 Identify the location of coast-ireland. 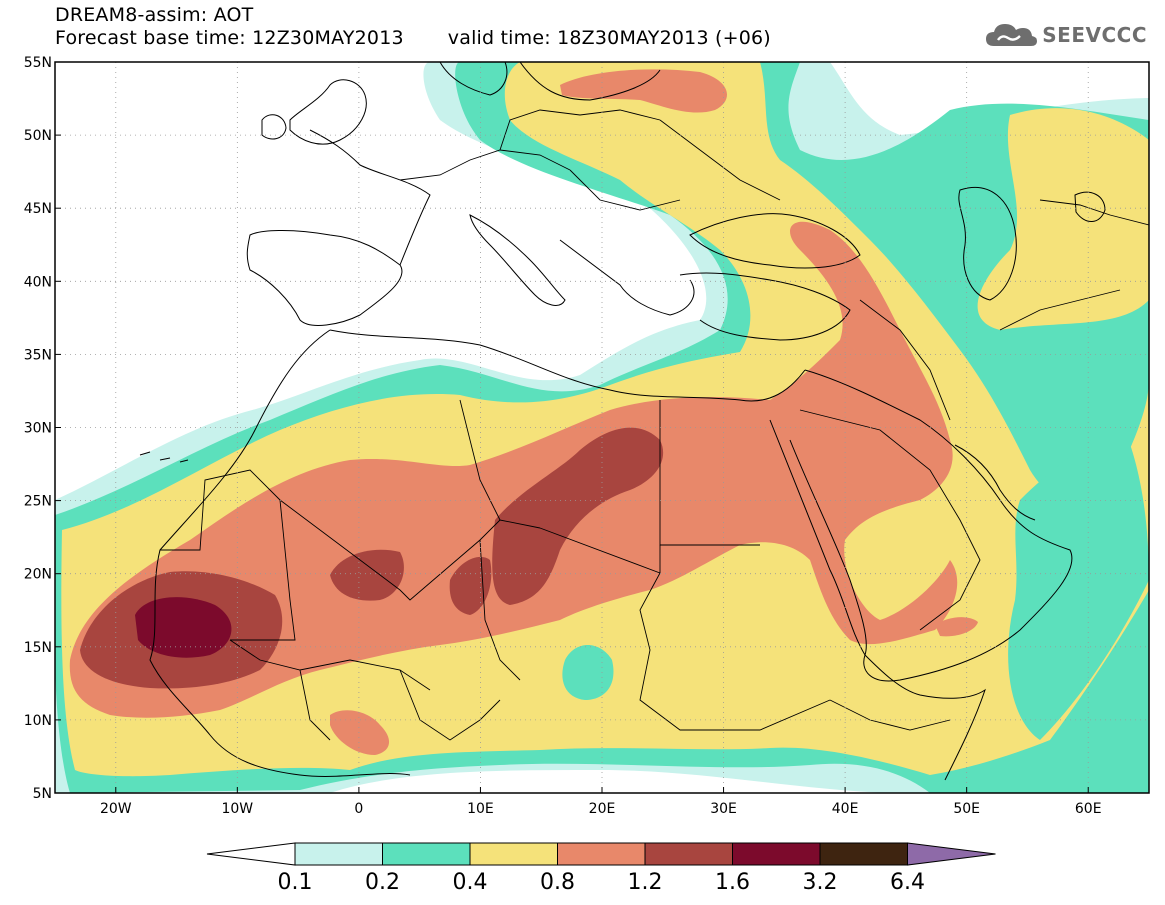
(274, 127).